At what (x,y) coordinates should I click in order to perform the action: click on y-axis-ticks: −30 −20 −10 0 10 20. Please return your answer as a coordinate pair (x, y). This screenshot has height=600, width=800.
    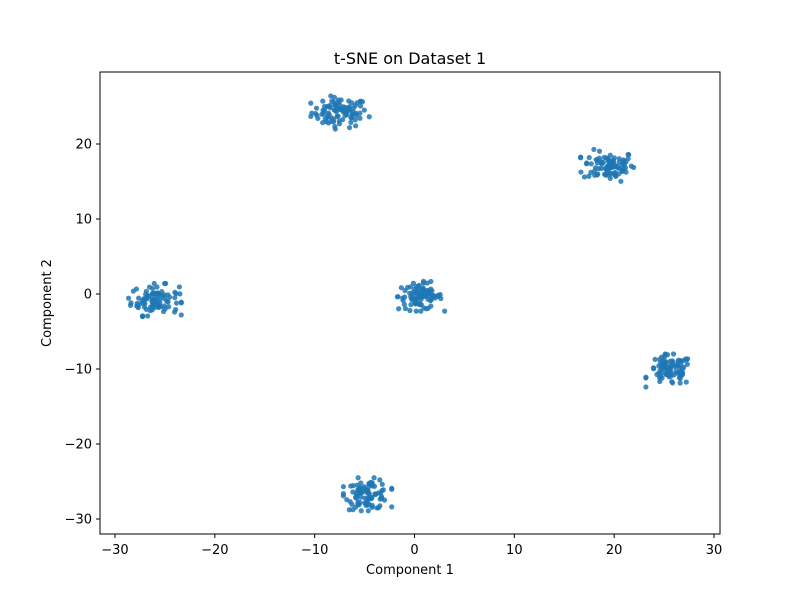
    Looking at the image, I should click on (82, 333).